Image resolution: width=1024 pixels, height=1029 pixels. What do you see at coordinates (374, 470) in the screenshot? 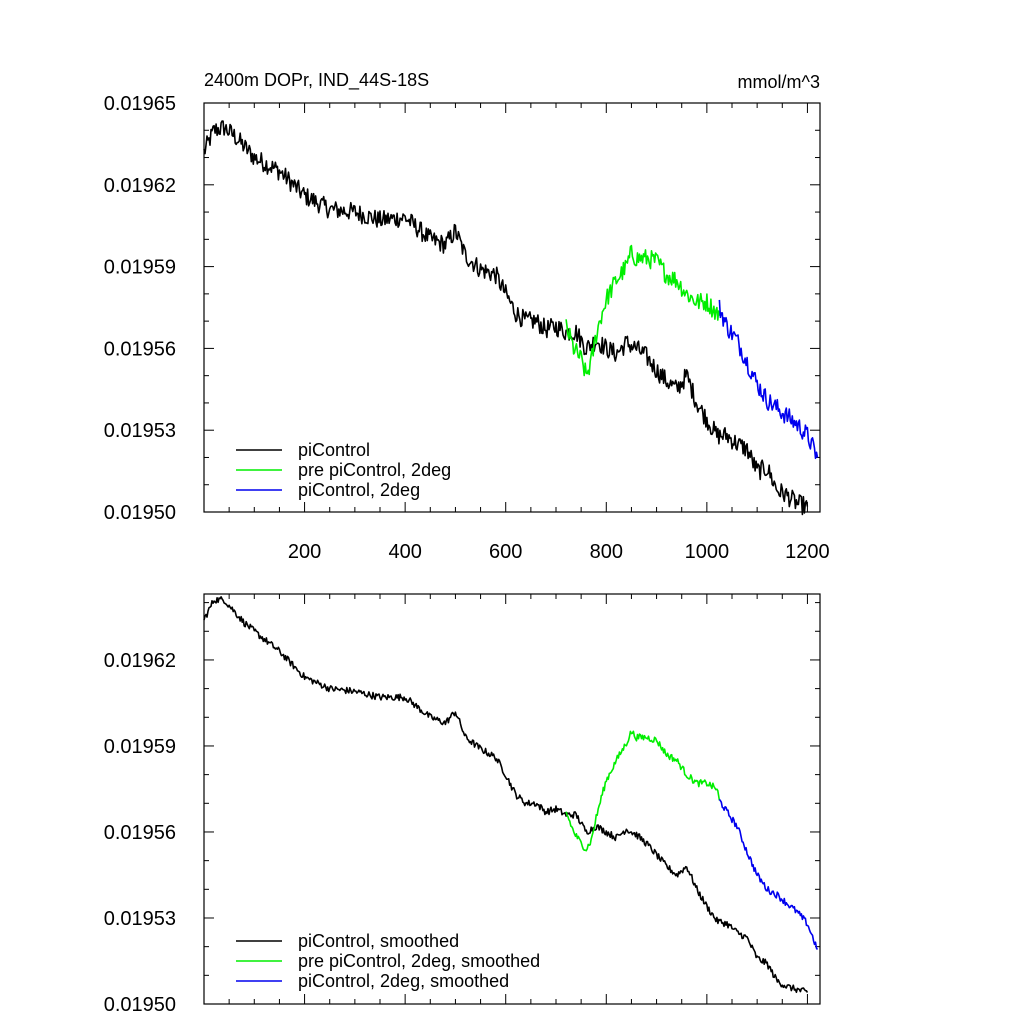
I see `legend-label: pre piControl, 2deg` at bounding box center [374, 470].